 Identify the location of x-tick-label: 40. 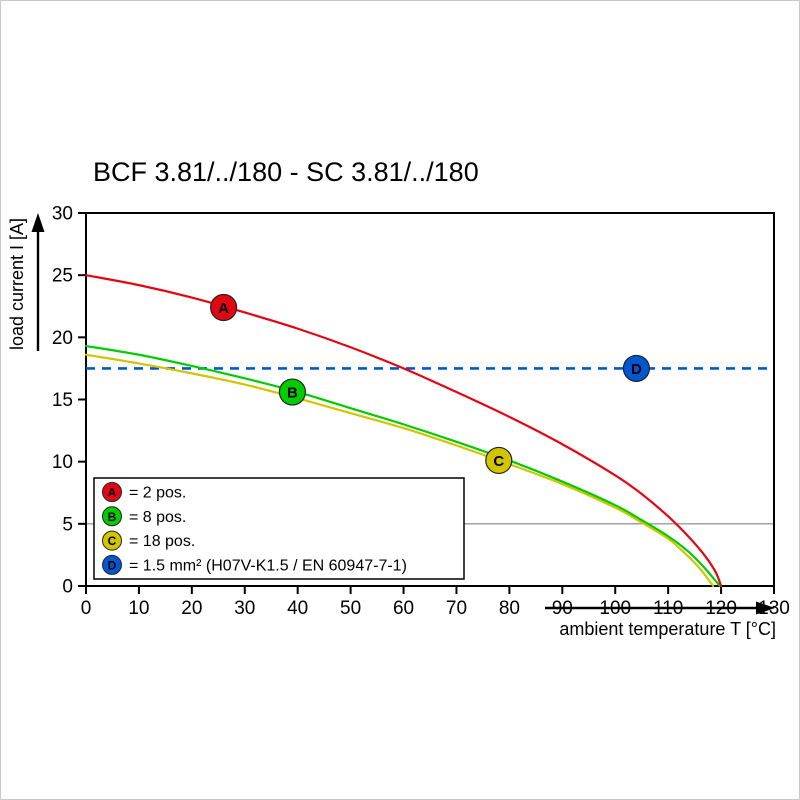
(297, 608).